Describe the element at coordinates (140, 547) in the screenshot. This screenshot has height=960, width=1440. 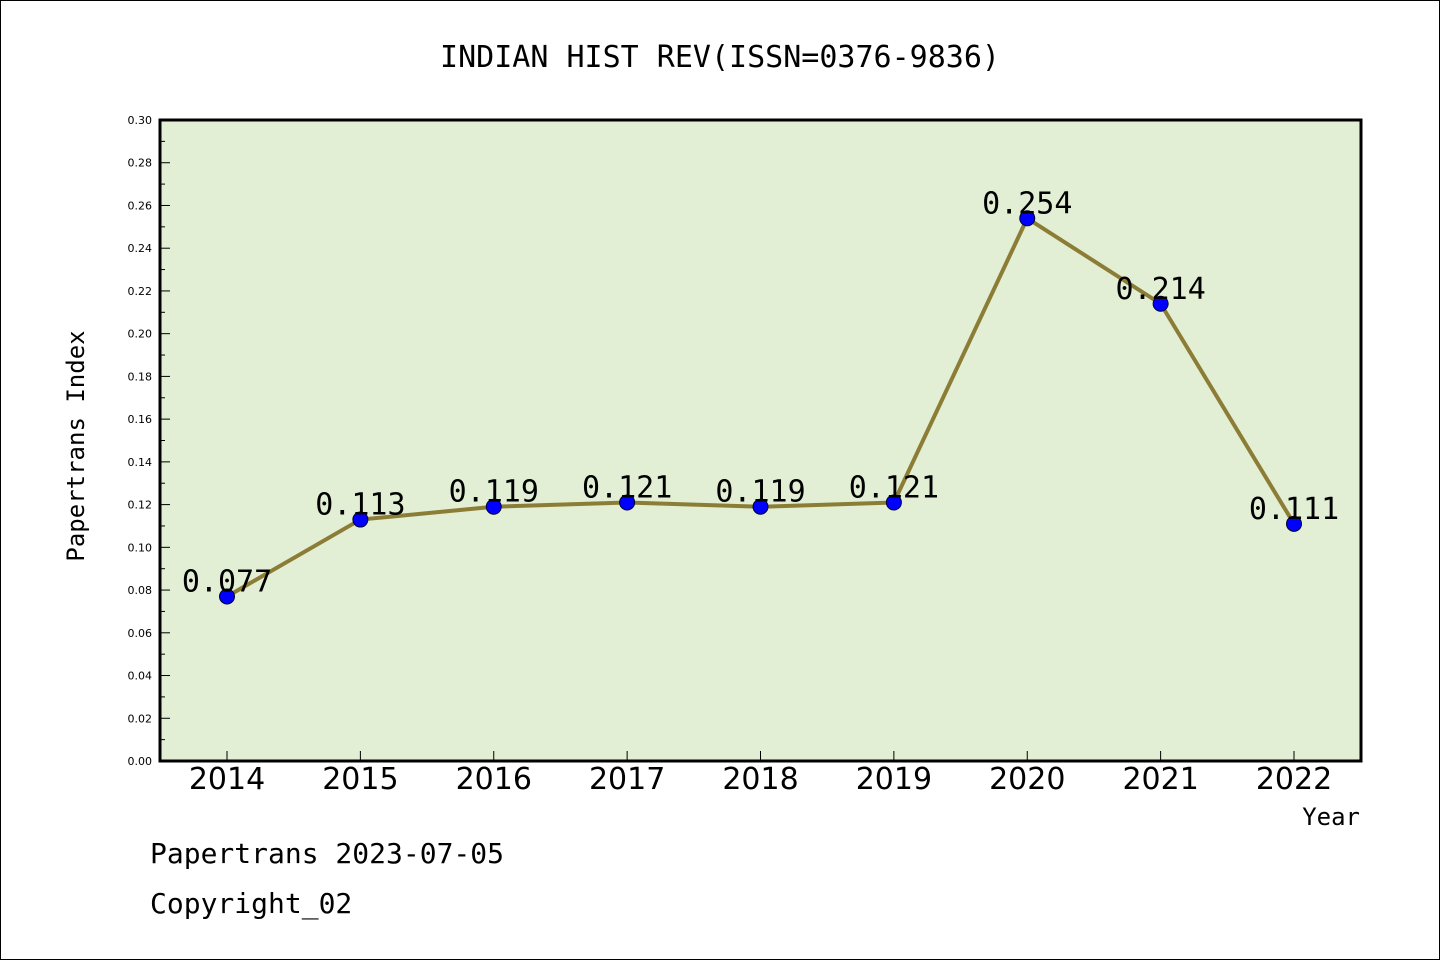
I see `y-tick-label: 0.10` at that location.